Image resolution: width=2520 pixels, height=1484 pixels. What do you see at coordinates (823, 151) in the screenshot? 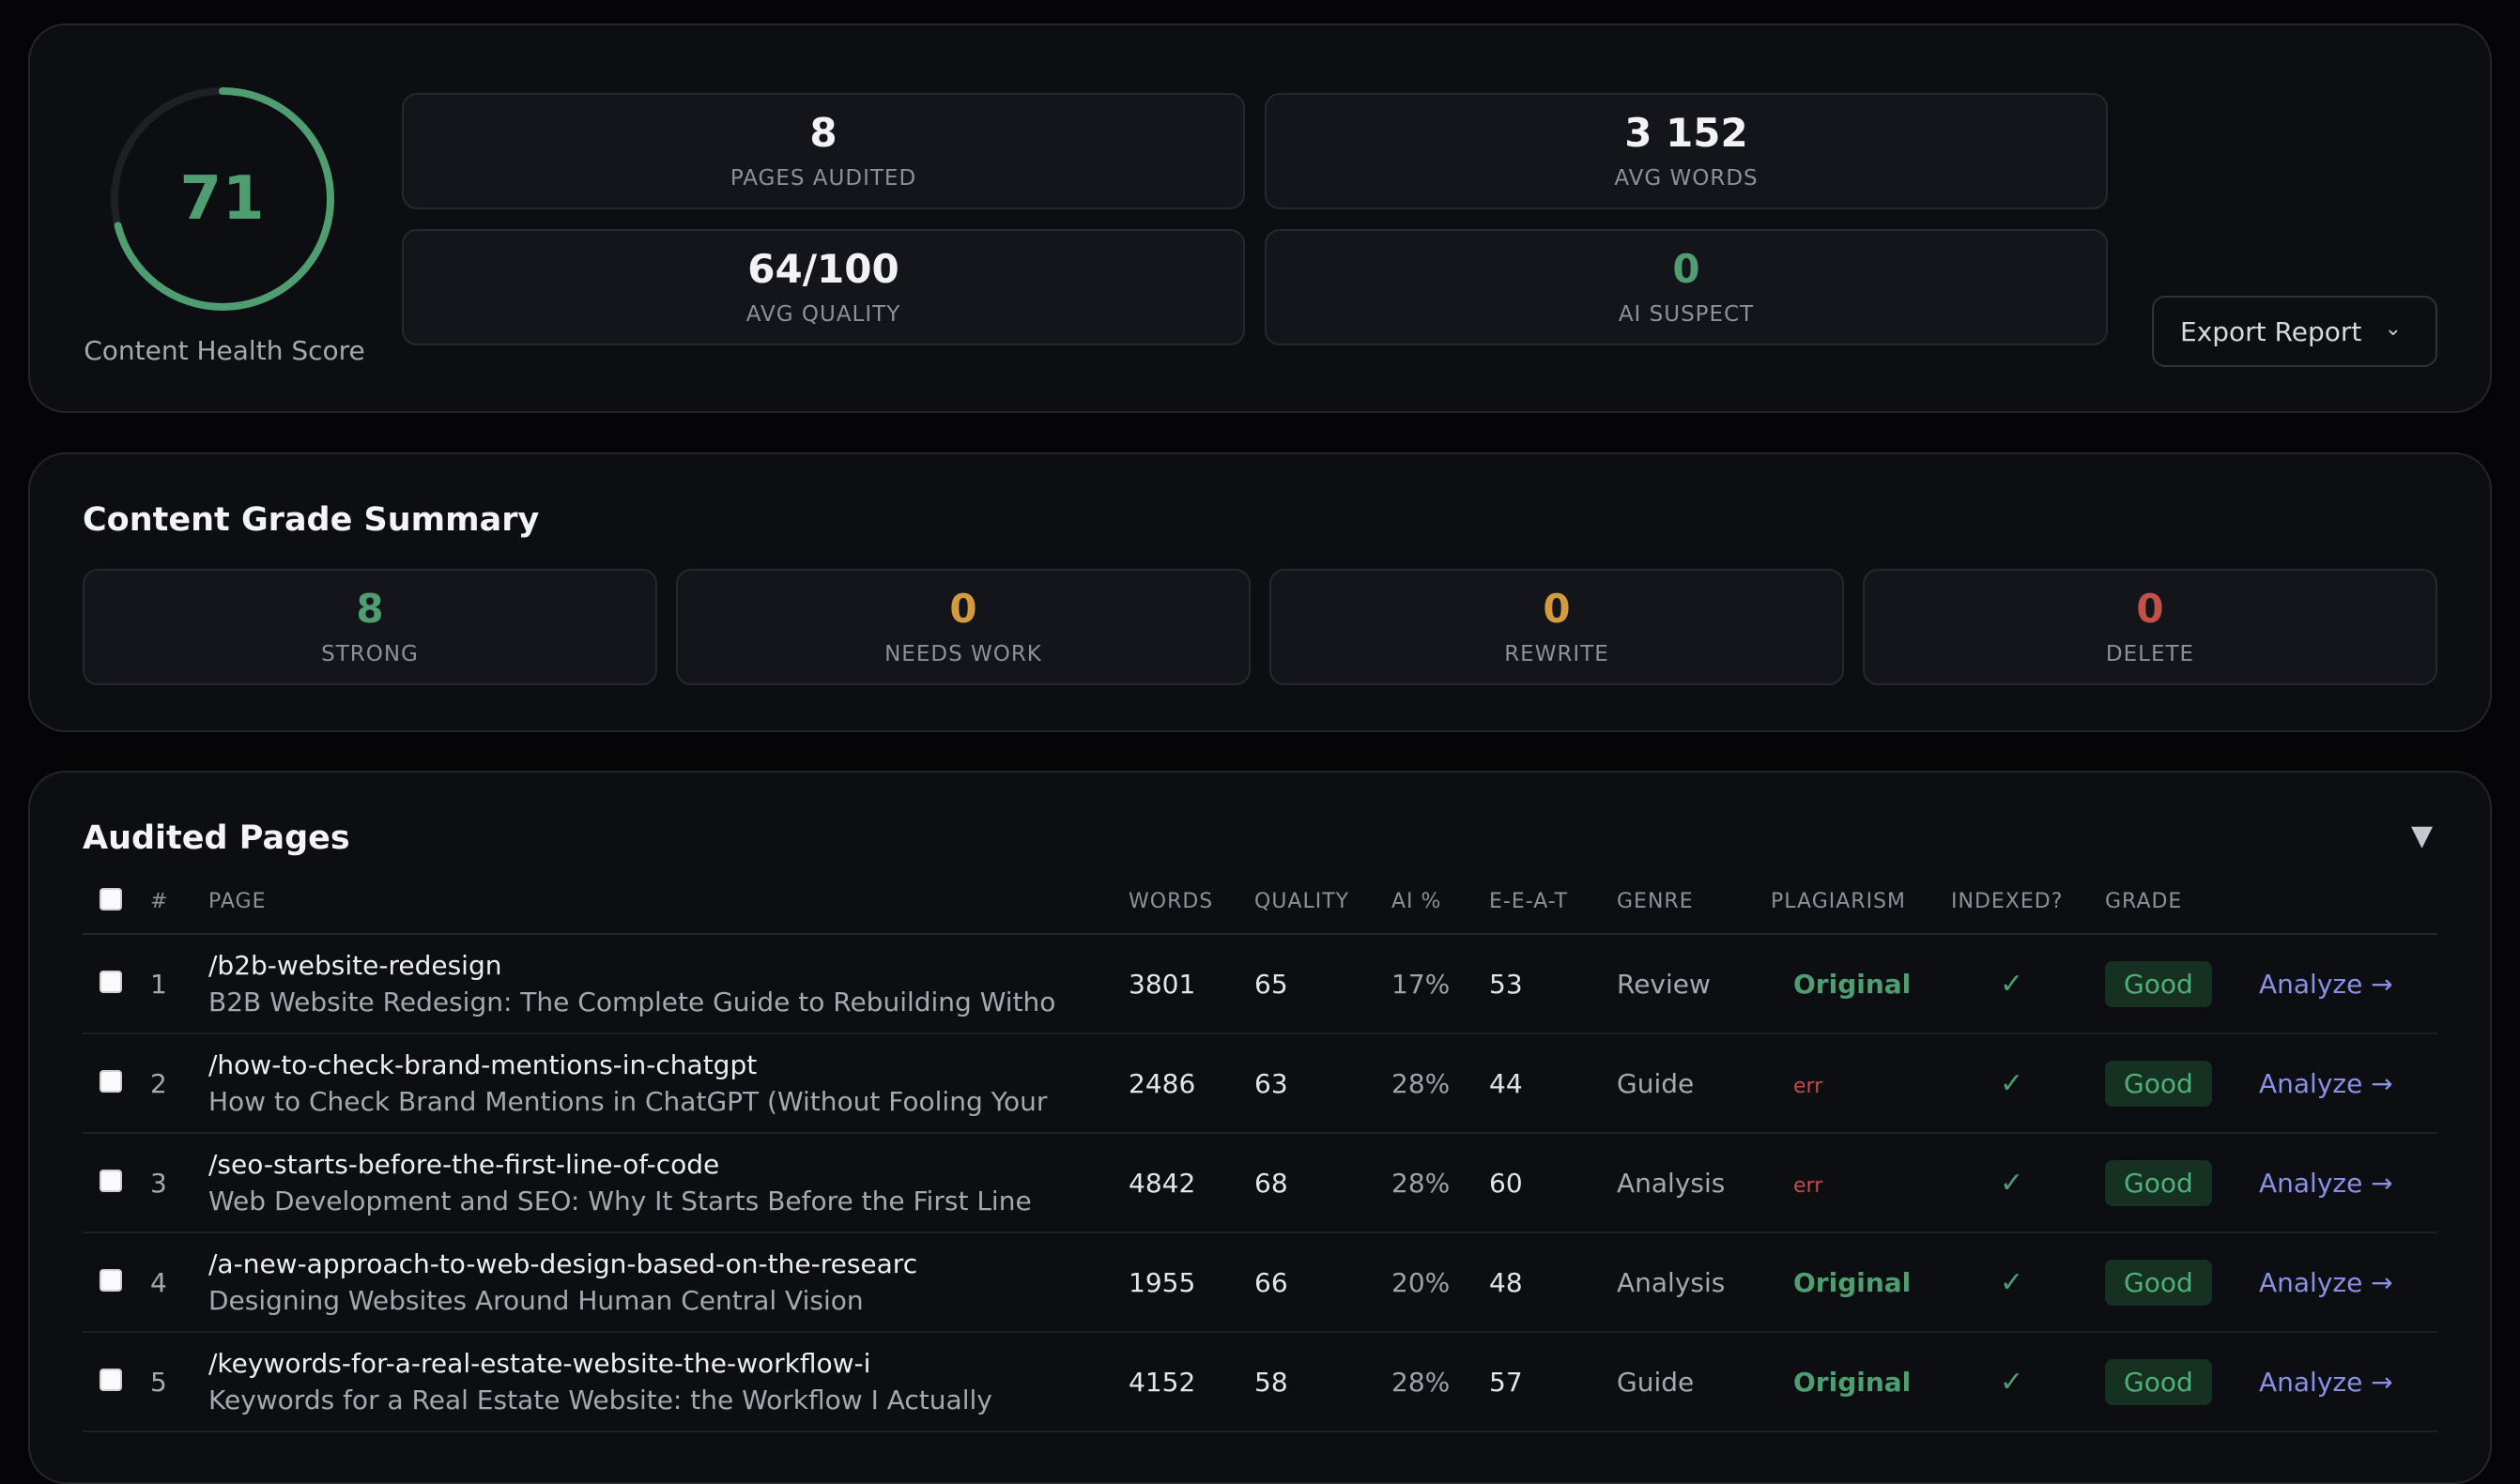
I see `stat-pages-audited: 8 PAGES AUDITED` at bounding box center [823, 151].